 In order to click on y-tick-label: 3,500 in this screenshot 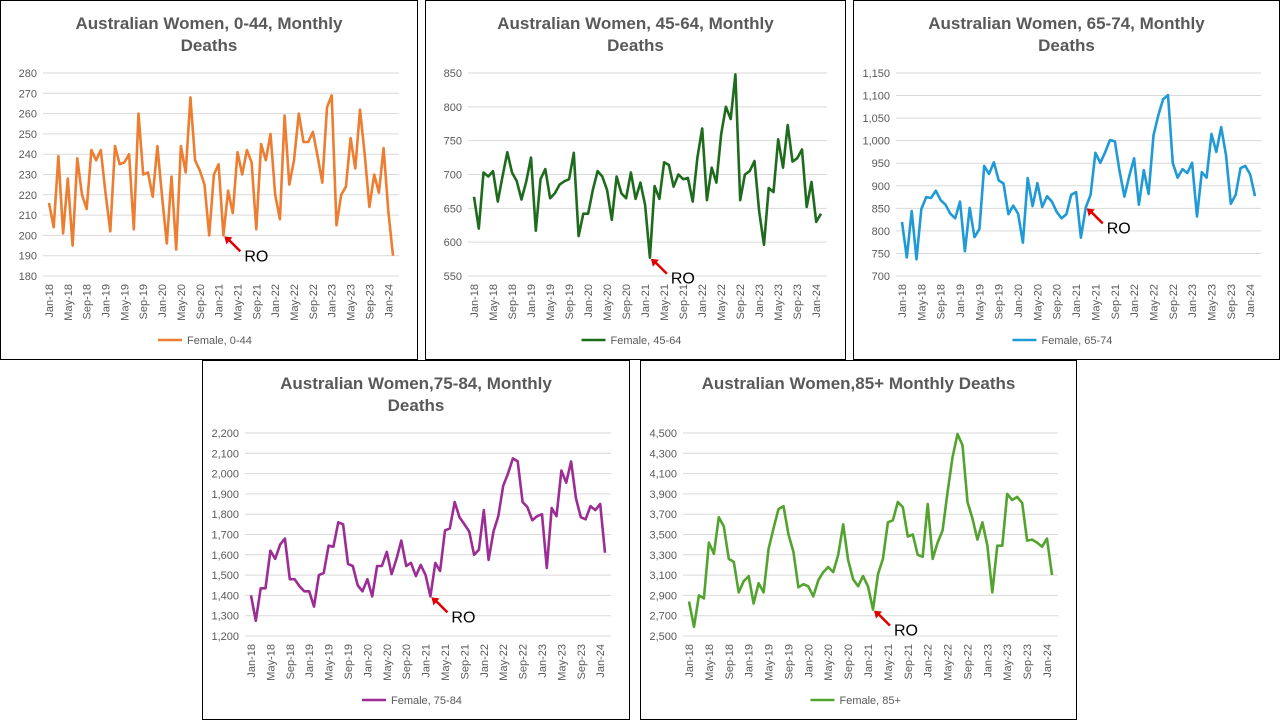, I will do `click(663, 536)`.